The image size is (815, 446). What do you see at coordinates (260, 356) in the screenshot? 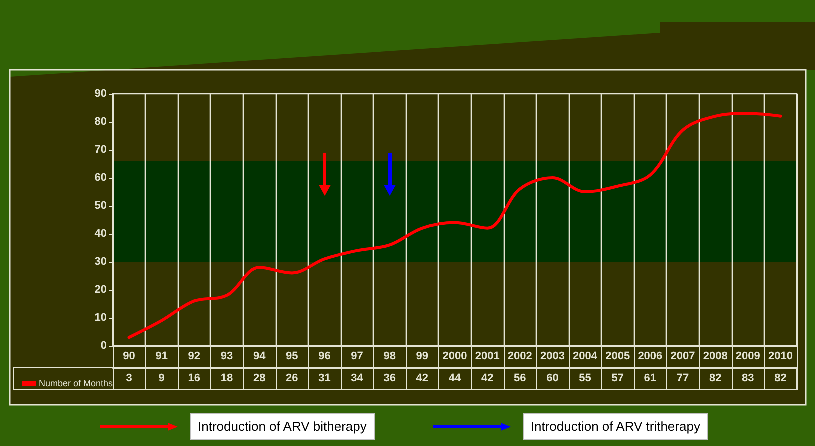
I see `x-tick-label: 94` at bounding box center [260, 356].